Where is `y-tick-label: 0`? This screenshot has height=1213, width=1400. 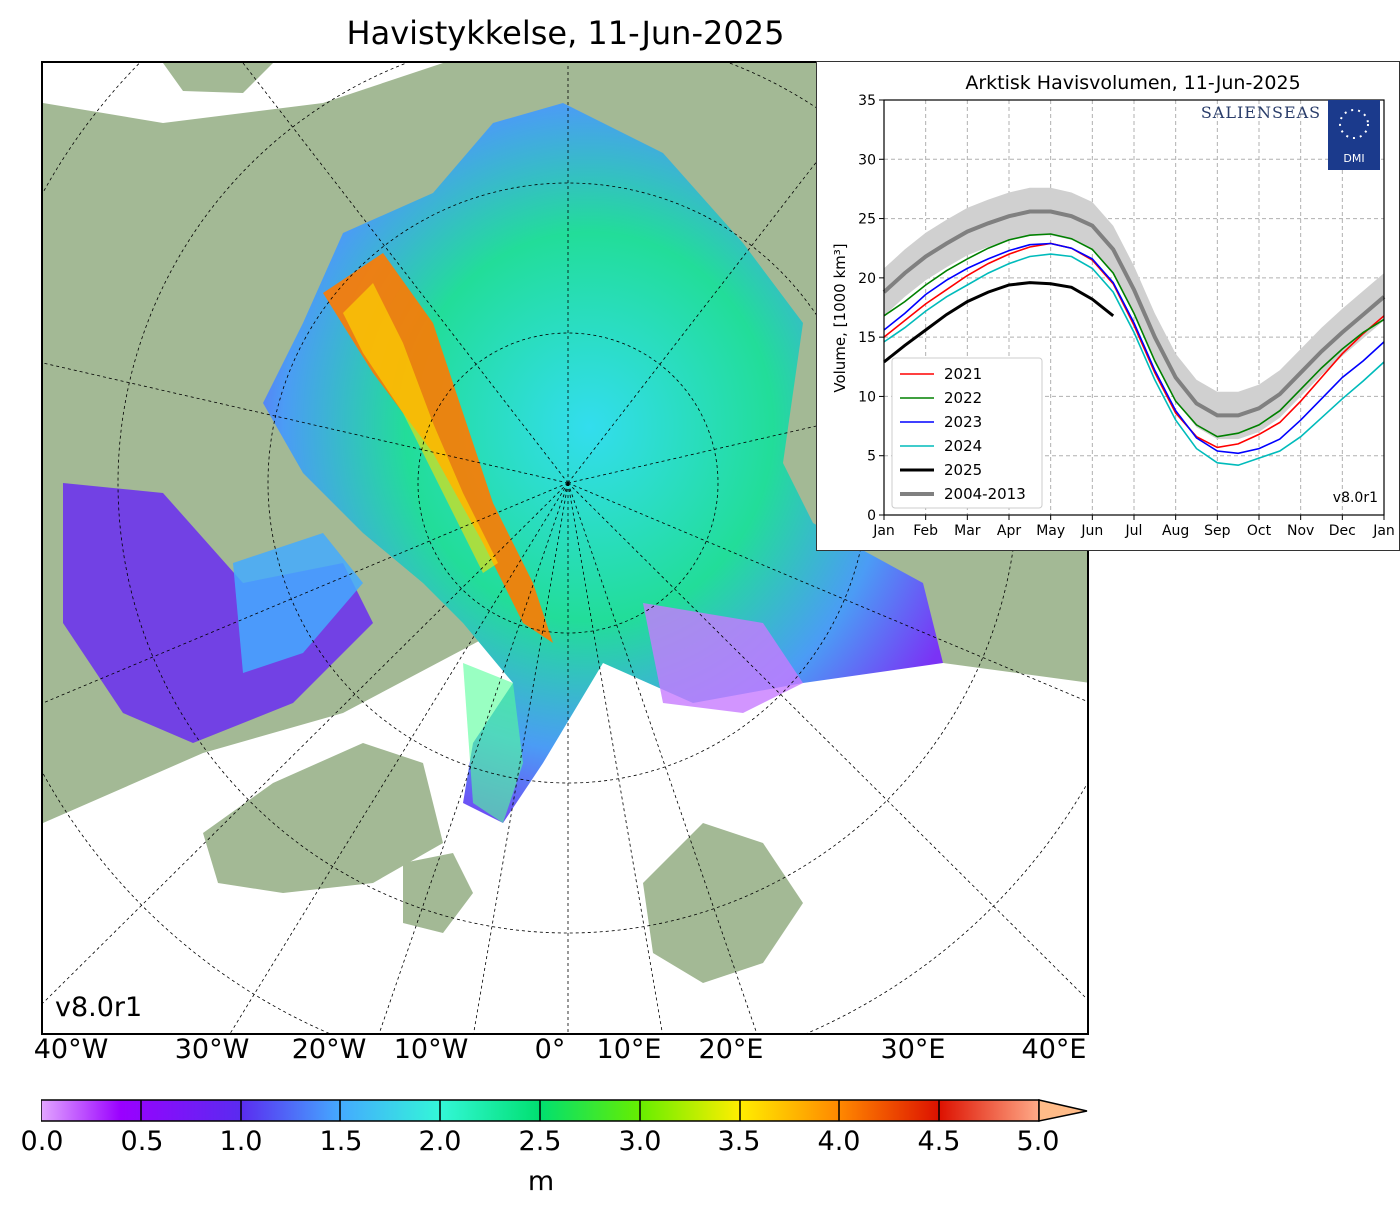 y-tick-label: 0 is located at coordinates (871, 516).